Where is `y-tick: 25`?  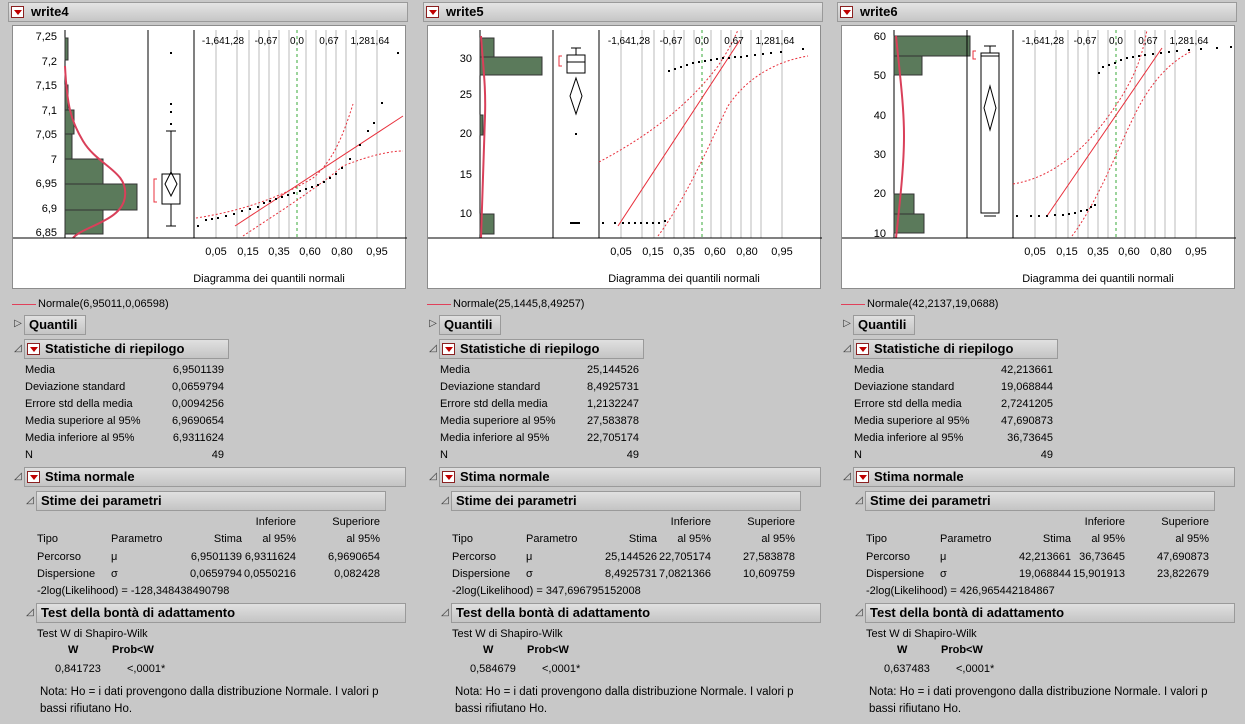 y-tick: 25 is located at coordinates (466, 95).